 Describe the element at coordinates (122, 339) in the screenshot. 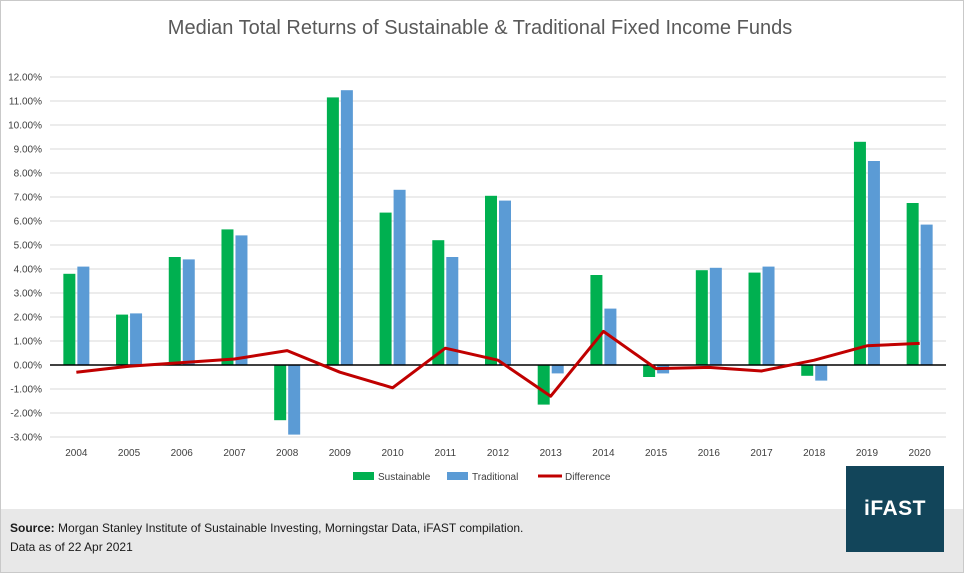

I see `bar-sustainable-2005` at that location.